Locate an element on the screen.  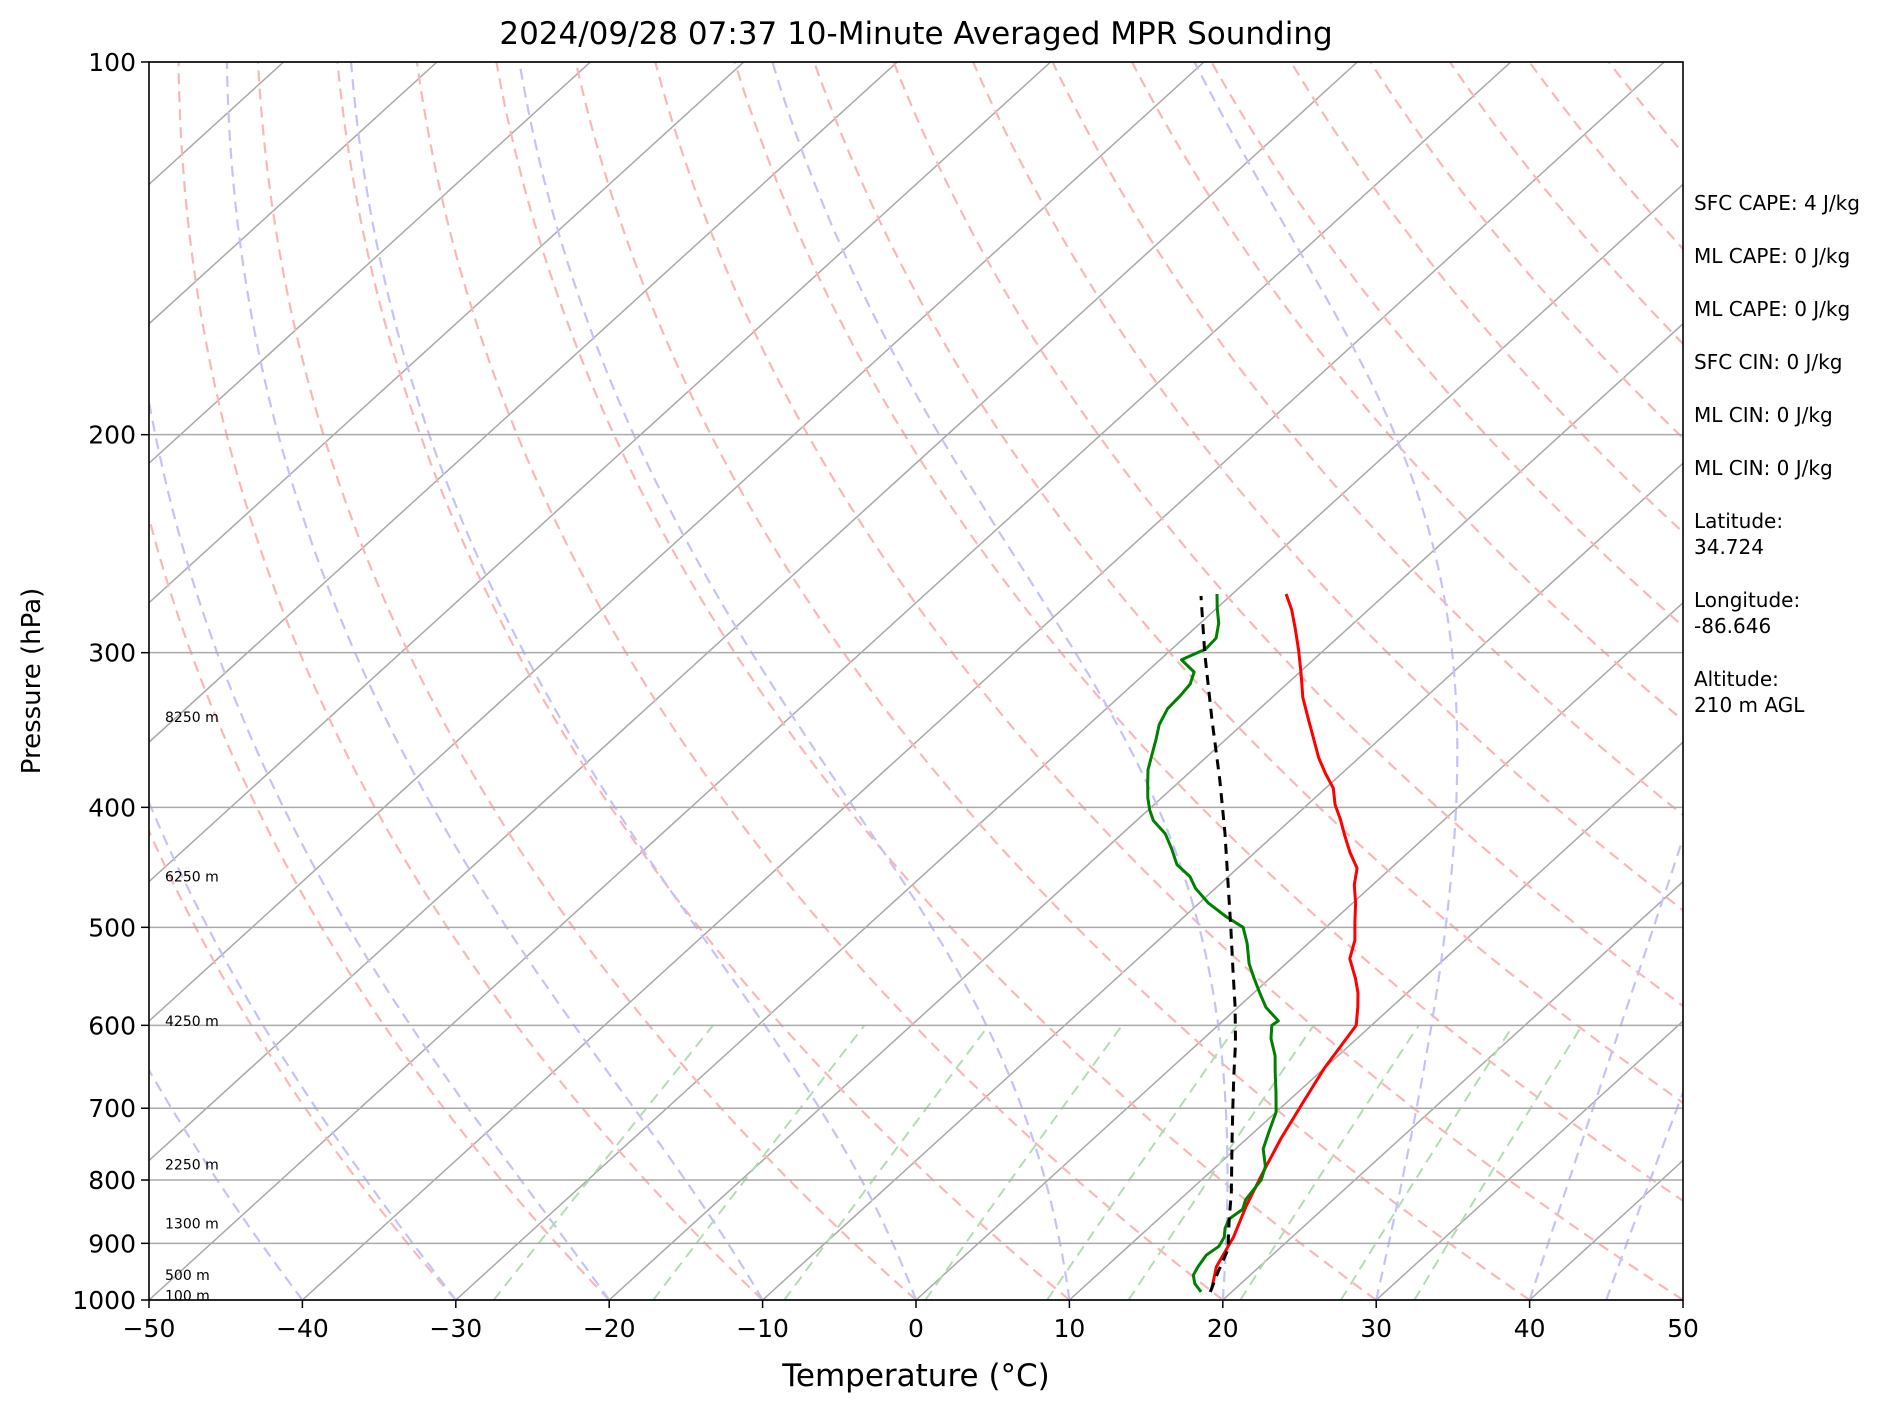
x-tick-label: 40 is located at coordinates (1530, 1328).